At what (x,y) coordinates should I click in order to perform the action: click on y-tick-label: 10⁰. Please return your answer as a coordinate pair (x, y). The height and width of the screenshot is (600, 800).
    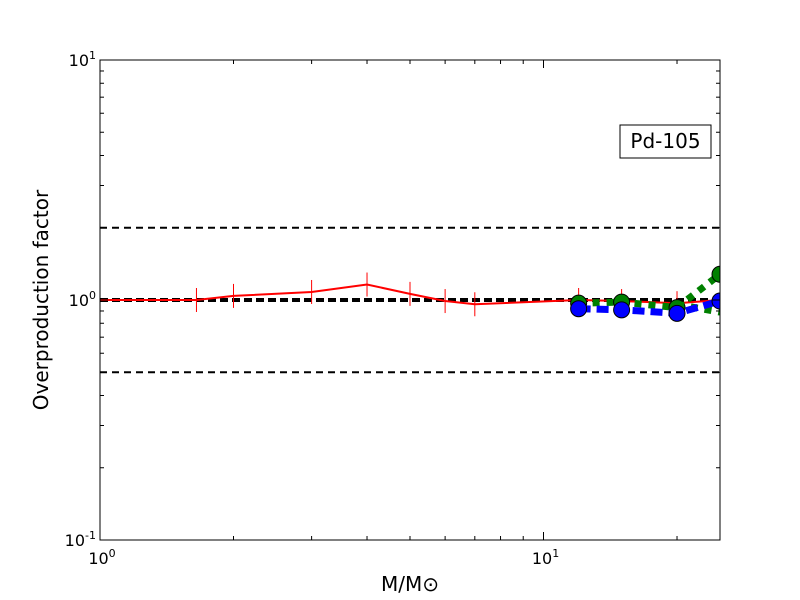
    Looking at the image, I should click on (82, 299).